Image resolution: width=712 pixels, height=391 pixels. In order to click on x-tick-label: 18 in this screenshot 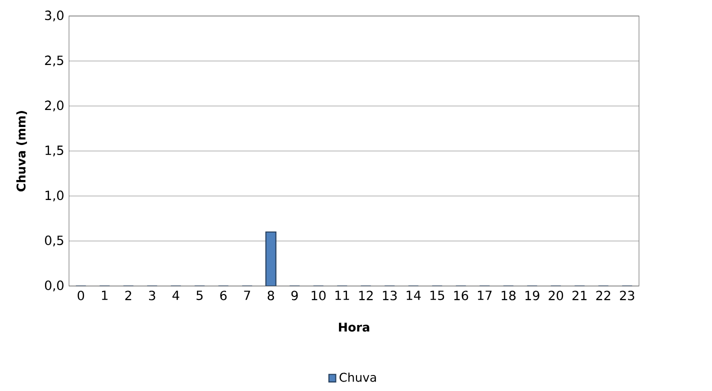, I will do `click(509, 295)`.